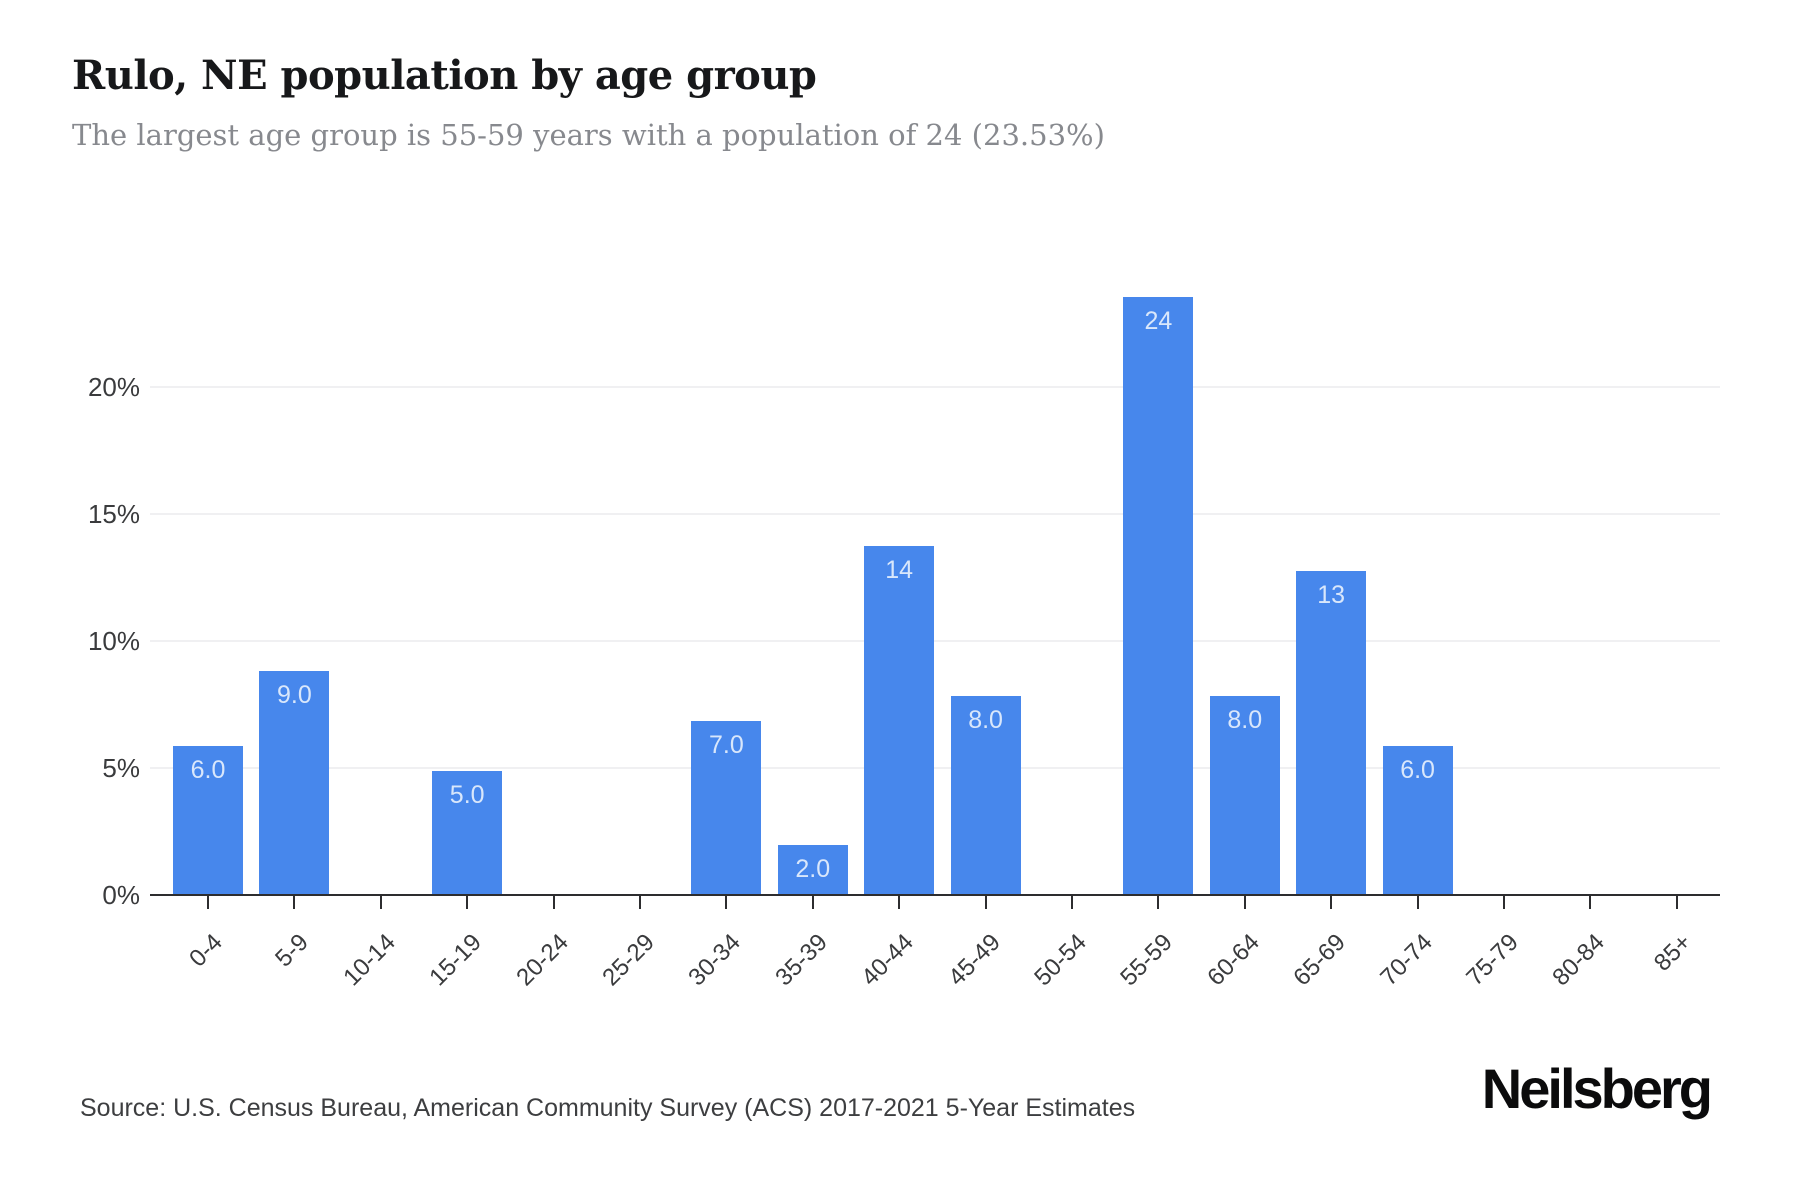 The height and width of the screenshot is (1200, 1800). What do you see at coordinates (935, 895) in the screenshot?
I see `x-axis-line` at bounding box center [935, 895].